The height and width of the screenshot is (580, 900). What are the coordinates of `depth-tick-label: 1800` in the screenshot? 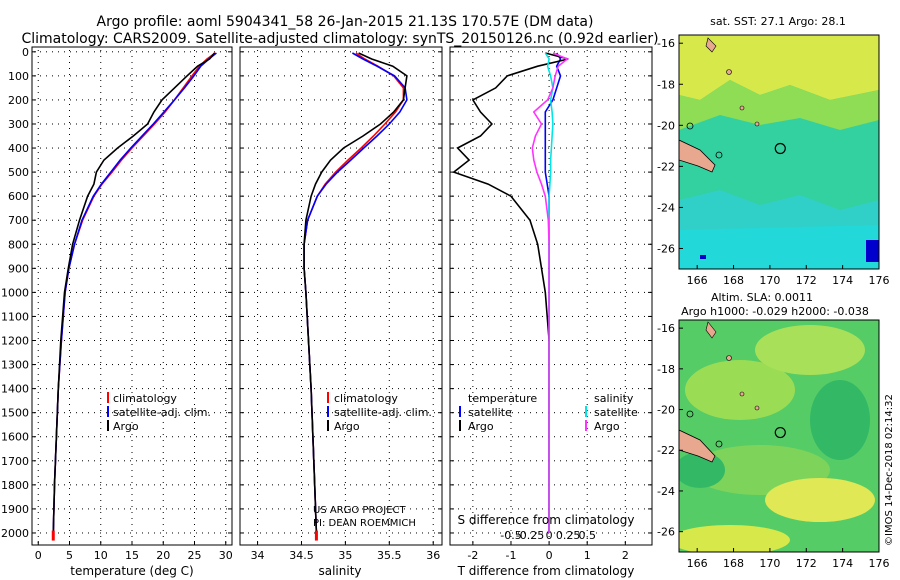 It's located at (15, 485).